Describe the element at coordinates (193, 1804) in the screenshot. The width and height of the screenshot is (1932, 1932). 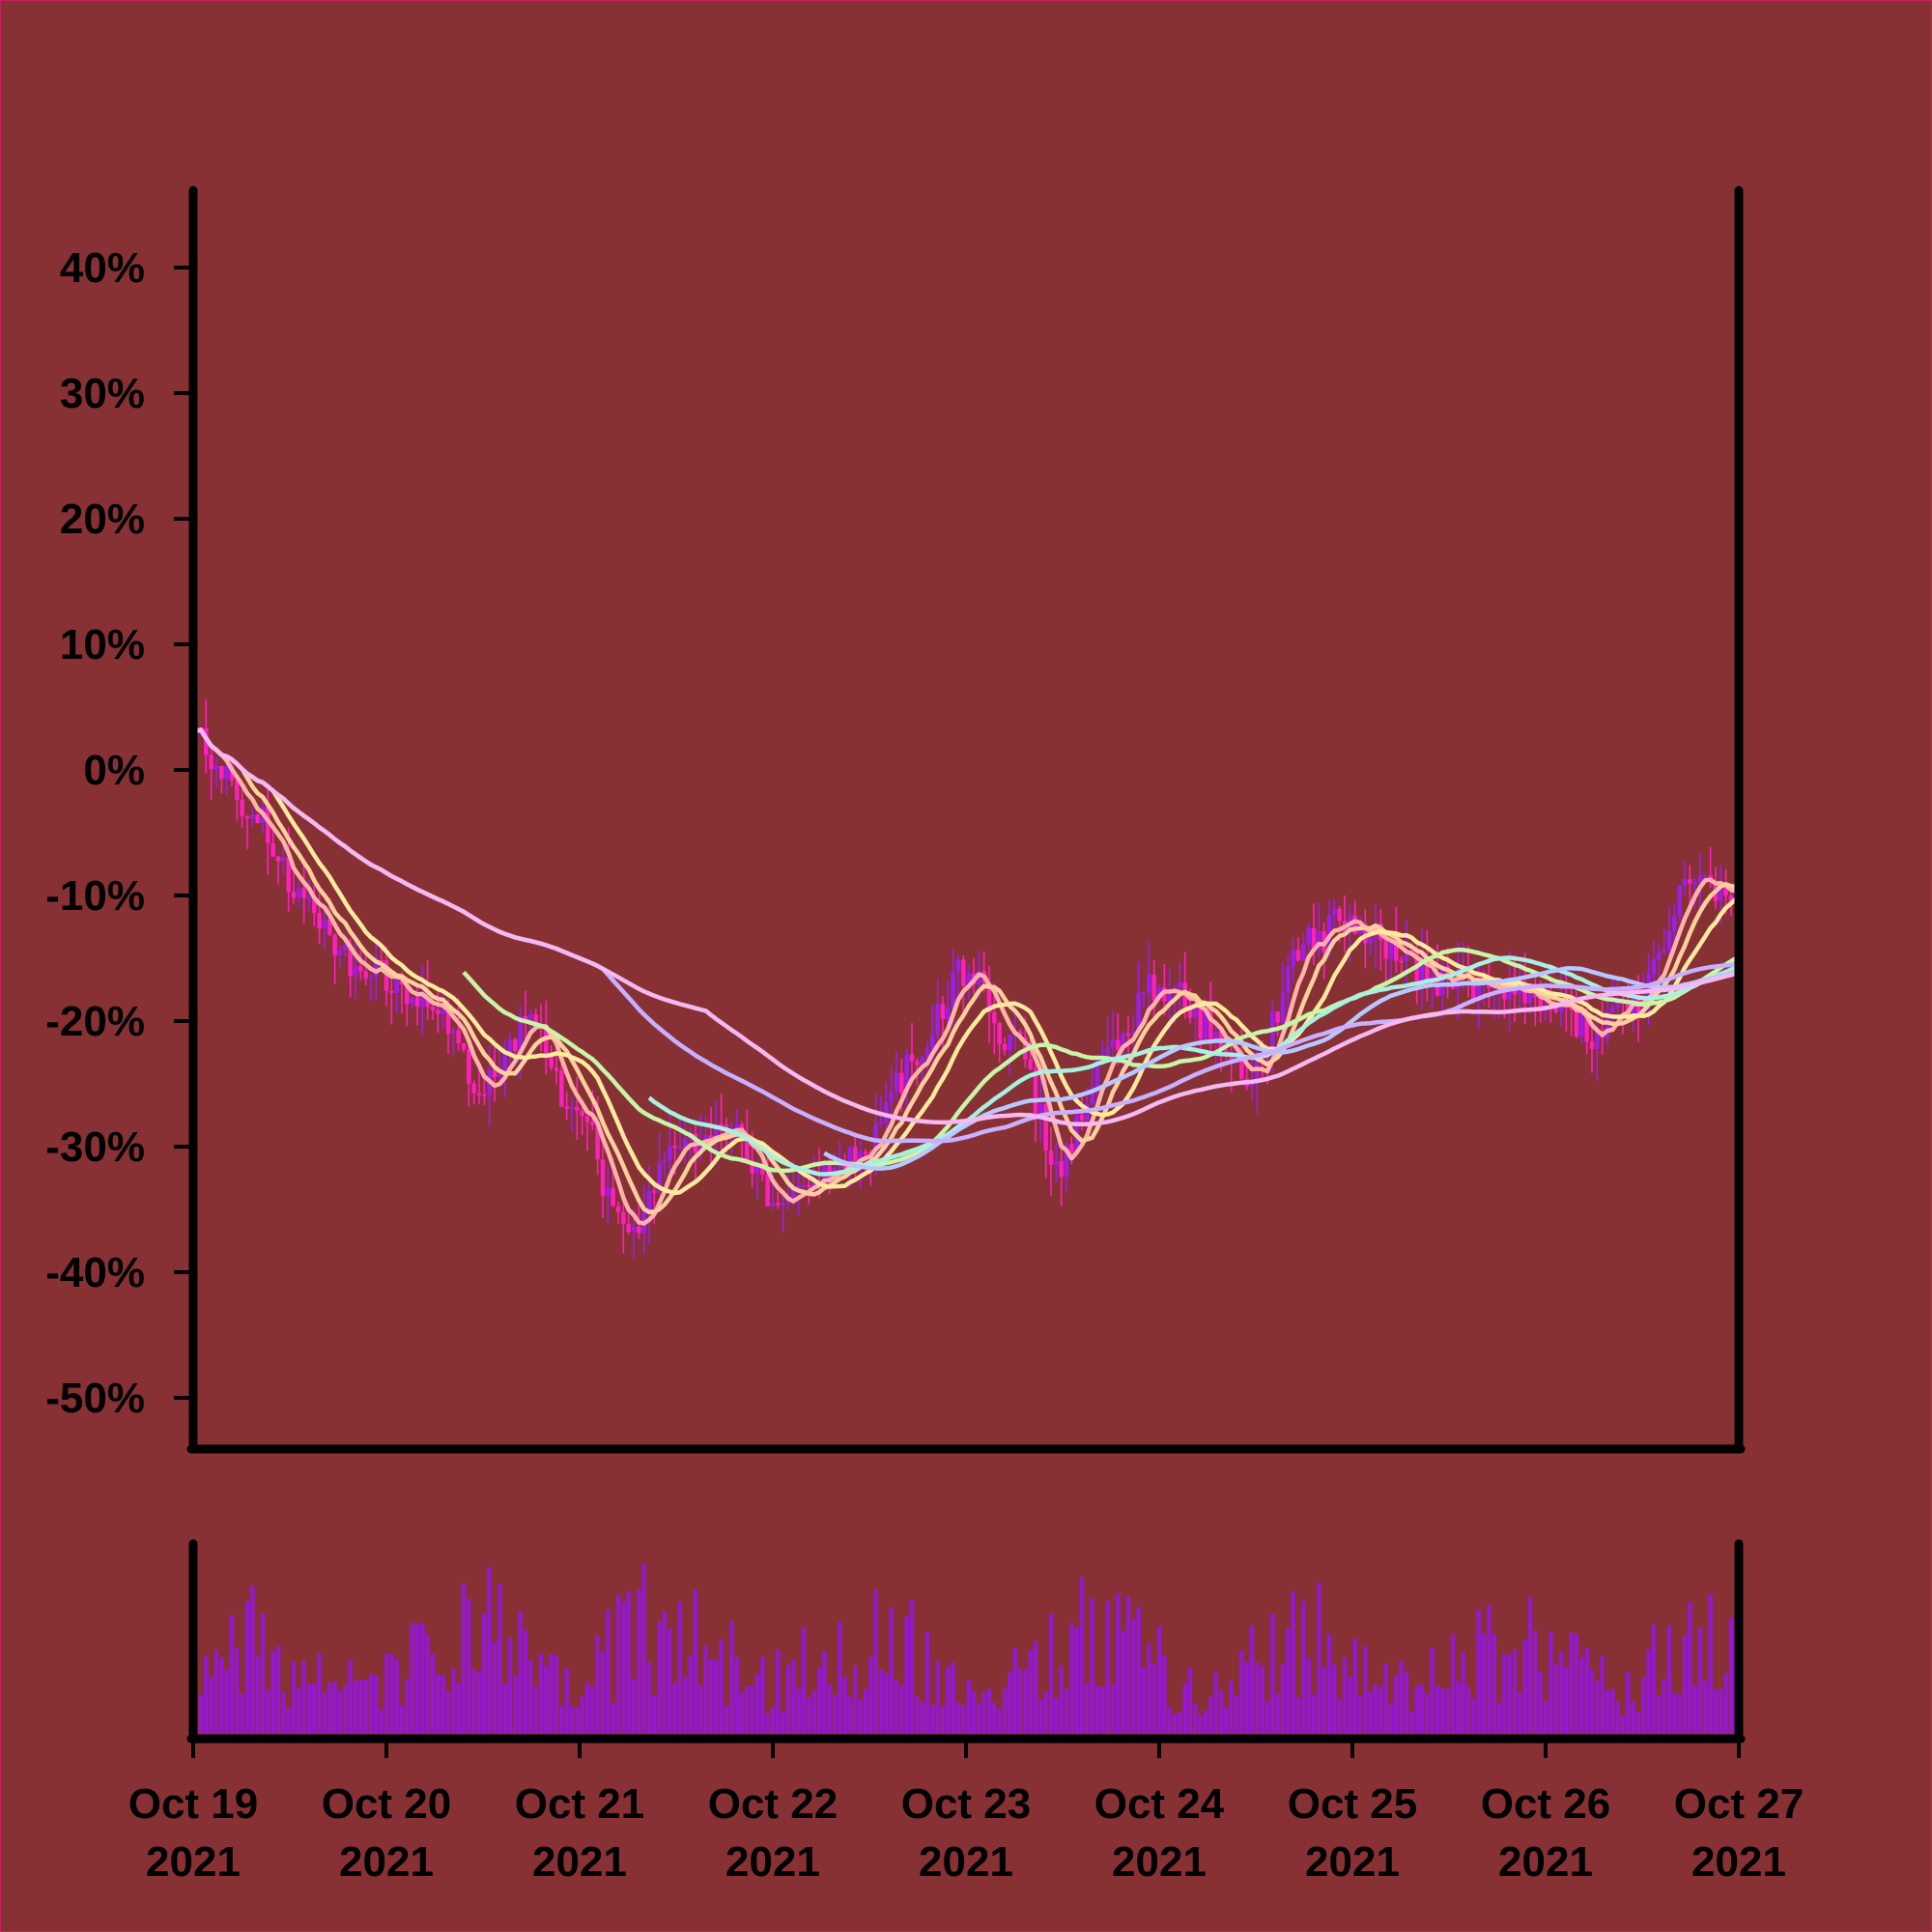
I see `x-tick-label-date: Oct 19` at that location.